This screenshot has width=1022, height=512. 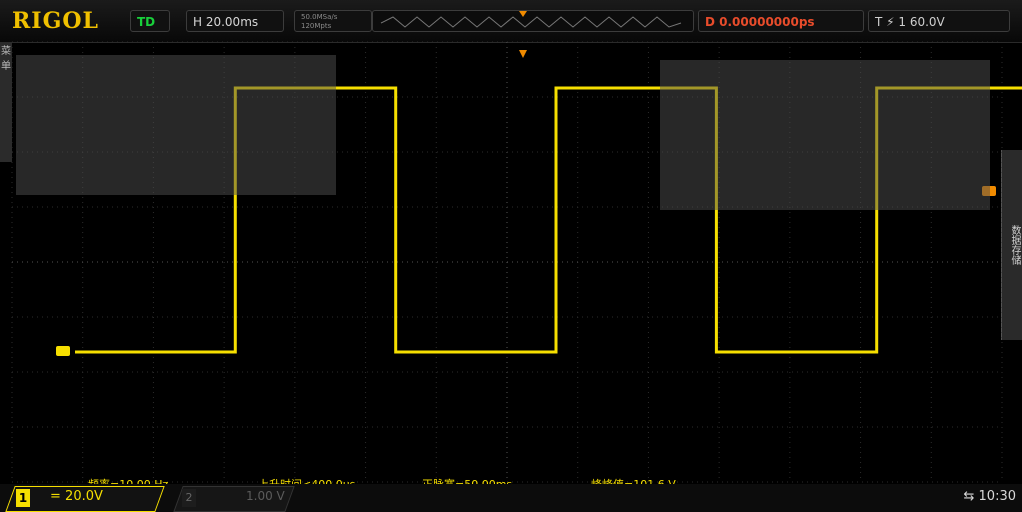 What do you see at coordinates (969, 496) in the screenshot?
I see `usb-icon: ⇆` at bounding box center [969, 496].